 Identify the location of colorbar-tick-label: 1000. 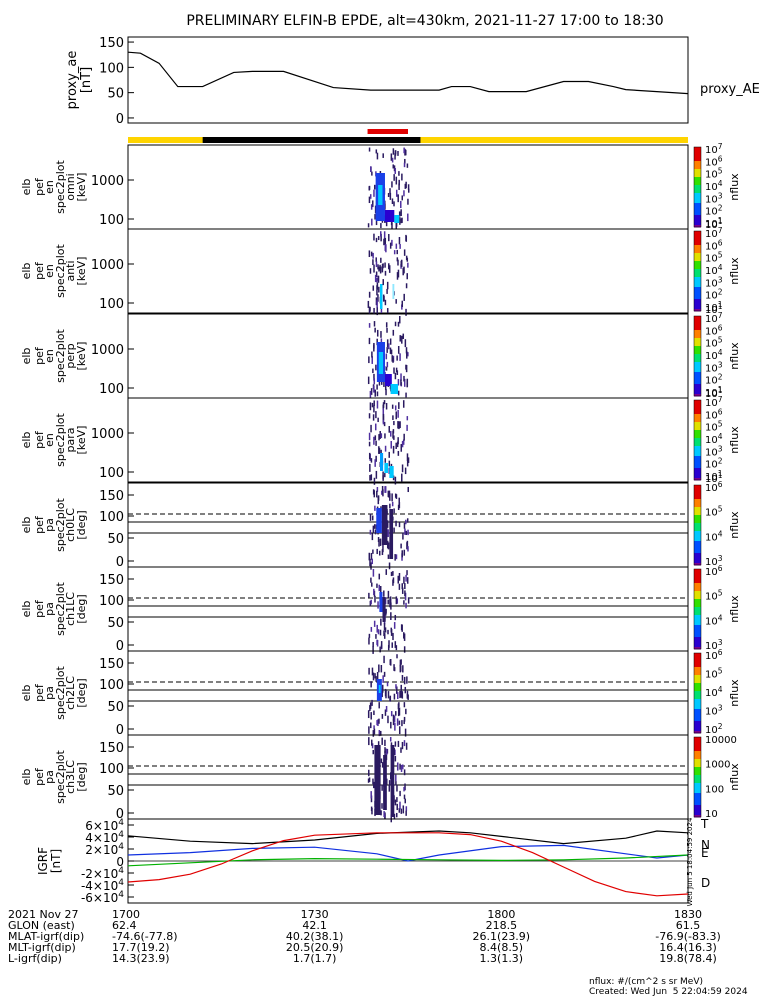
(717, 765).